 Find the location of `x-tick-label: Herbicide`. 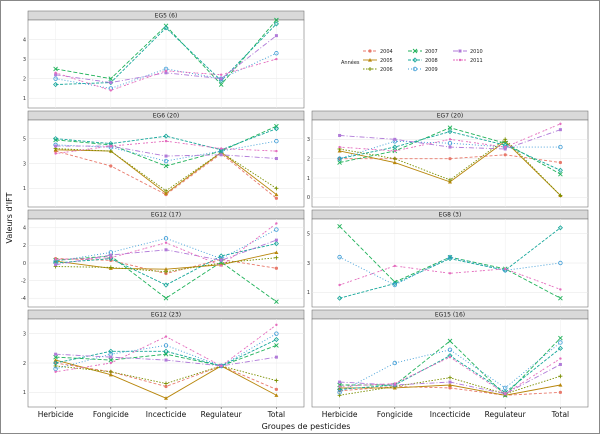

x-tick-label: Herbicide is located at coordinates (340, 414).